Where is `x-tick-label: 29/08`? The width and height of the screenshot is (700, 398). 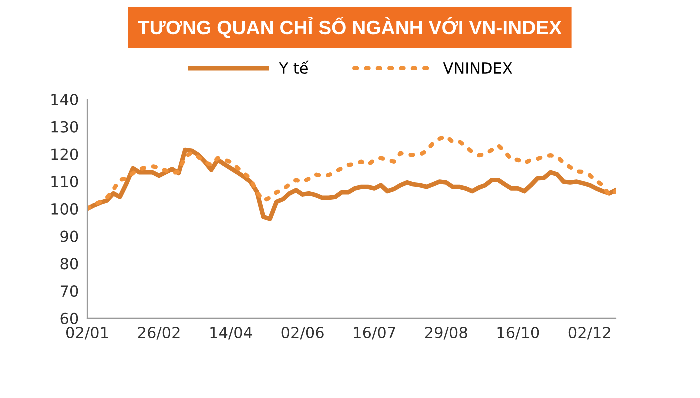
x-tick-label: 29/08 is located at coordinates (446, 333).